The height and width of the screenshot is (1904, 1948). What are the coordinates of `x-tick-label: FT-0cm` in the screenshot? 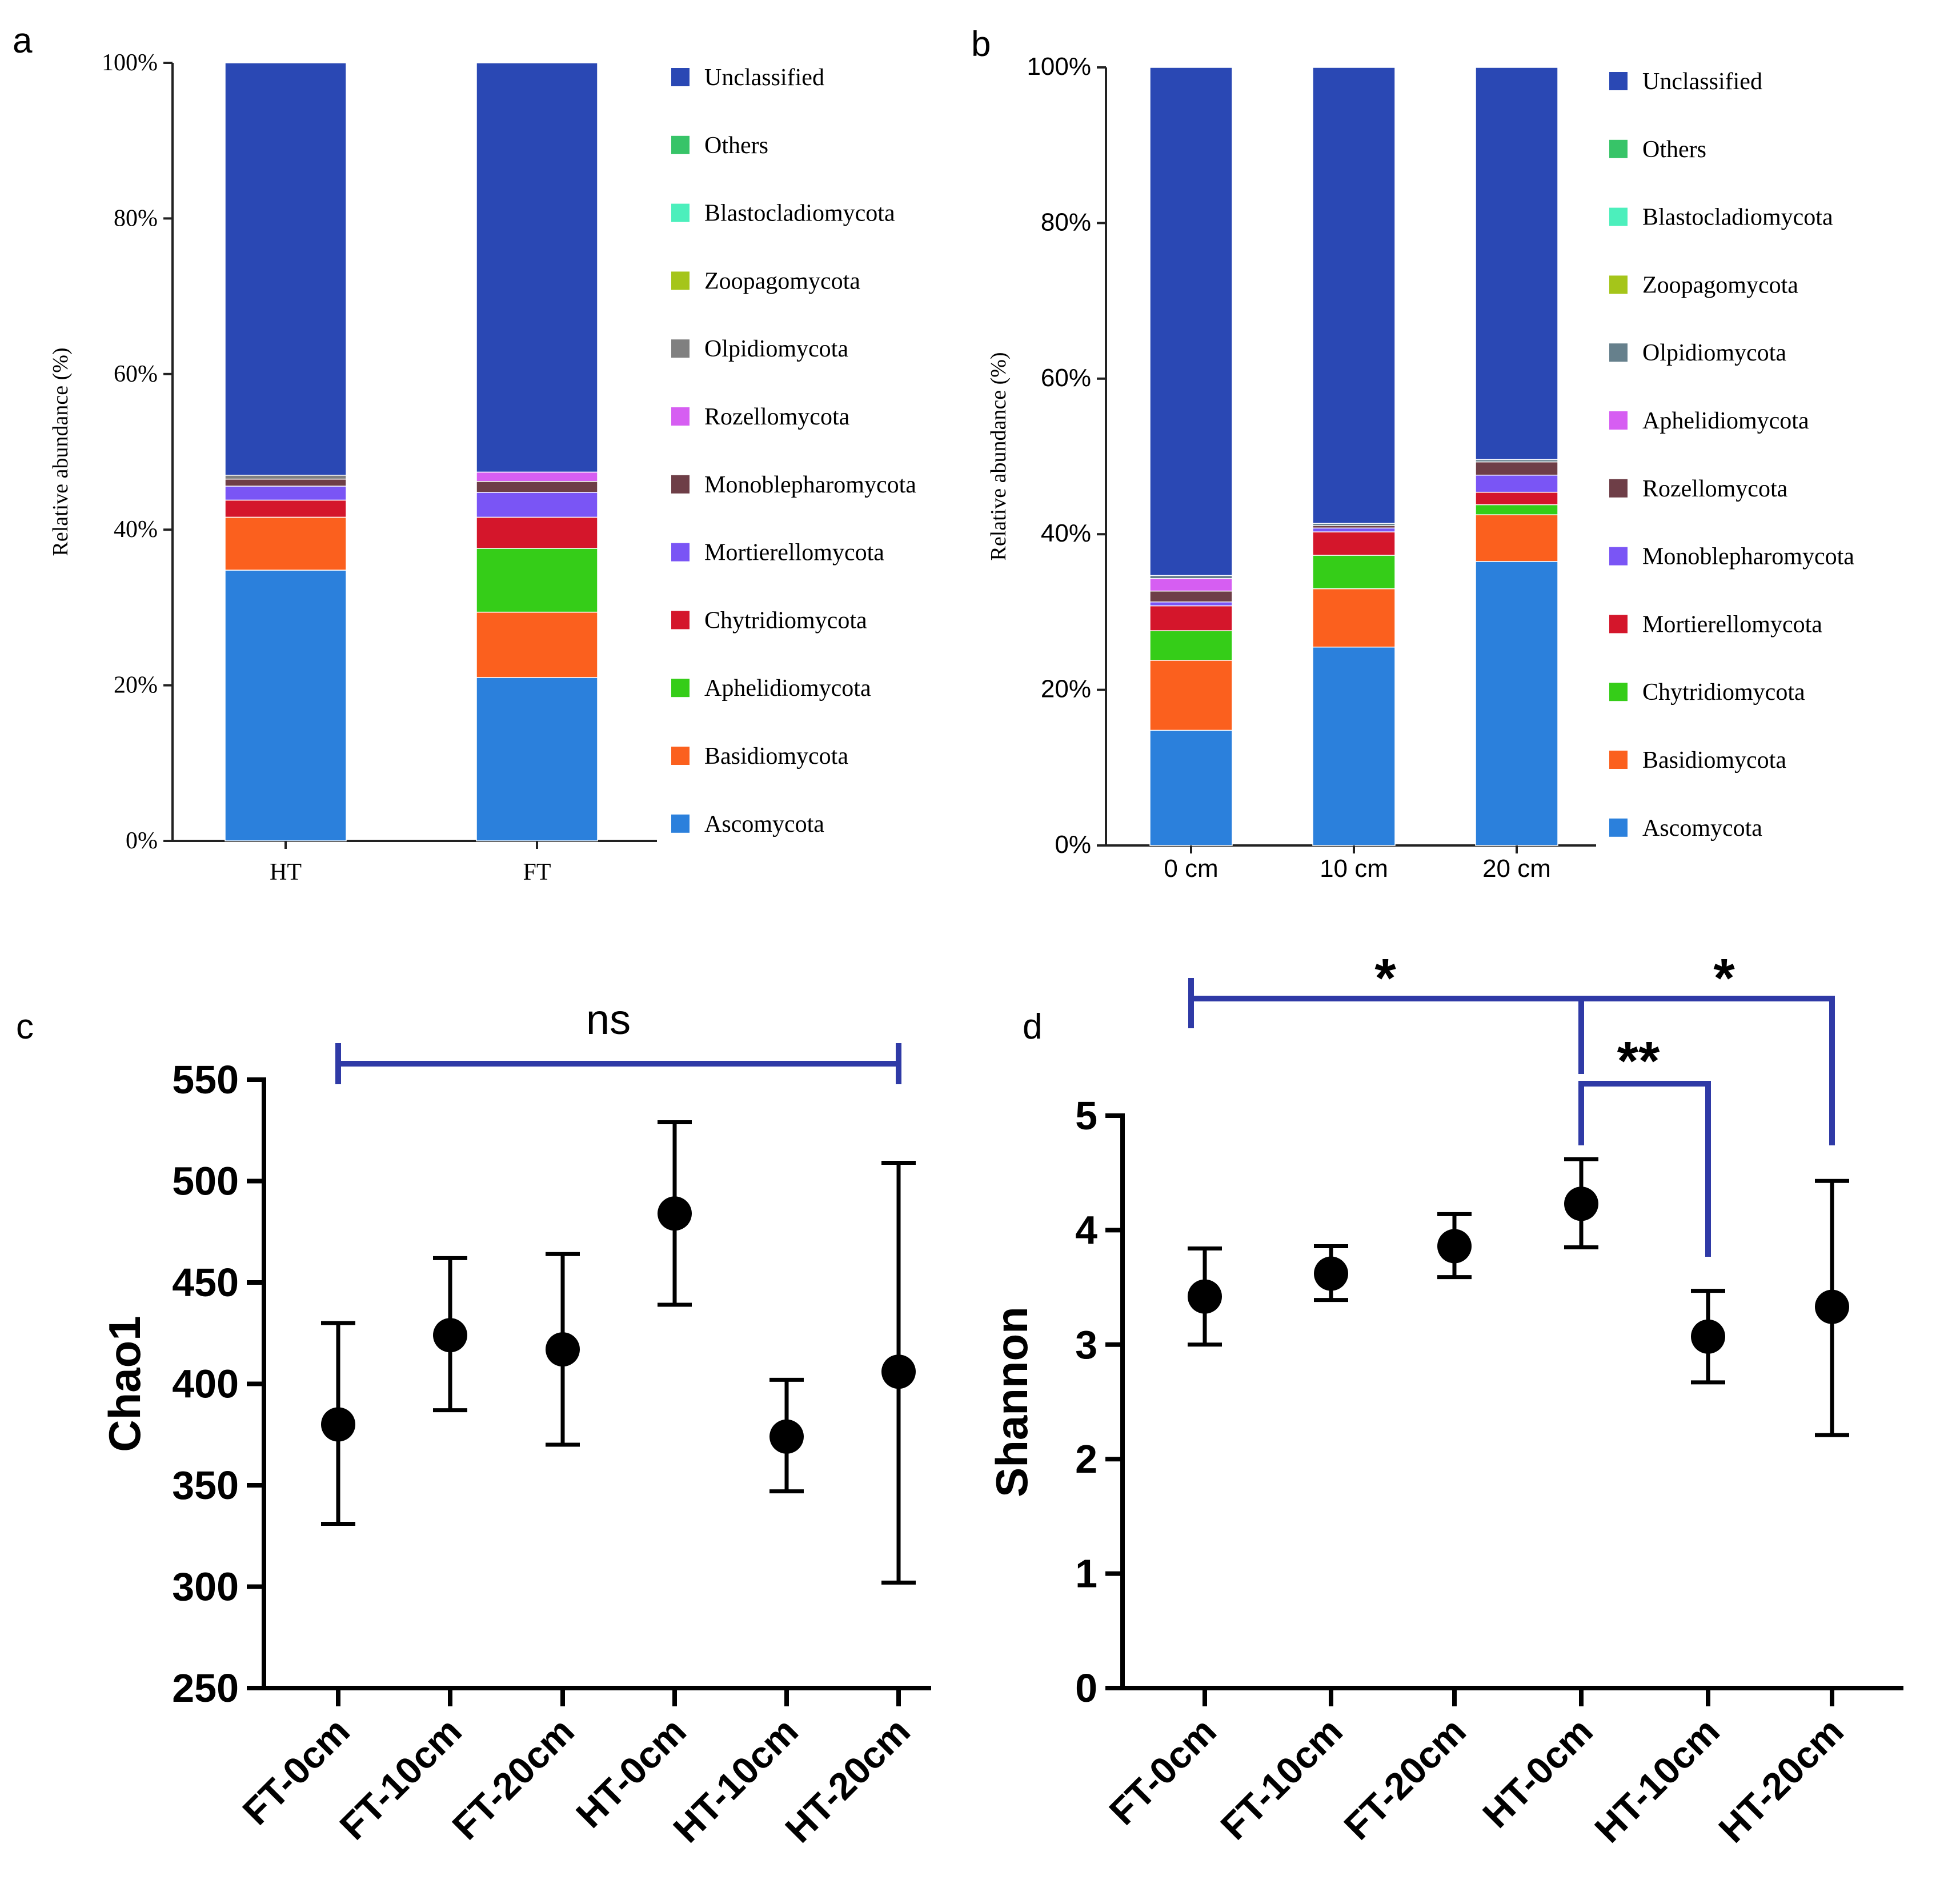 It's located at (1162, 1771).